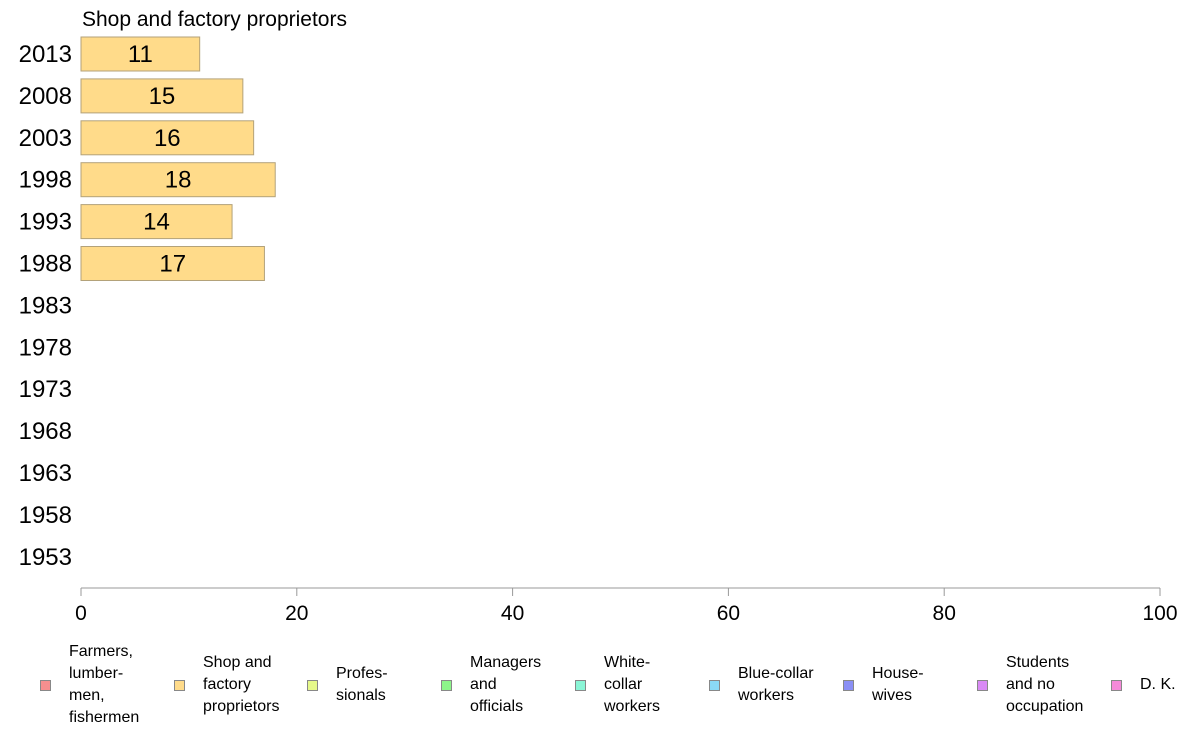 The image size is (1188, 736). Describe the element at coordinates (45, 96) in the screenshot. I see `year-label: 2008` at that location.